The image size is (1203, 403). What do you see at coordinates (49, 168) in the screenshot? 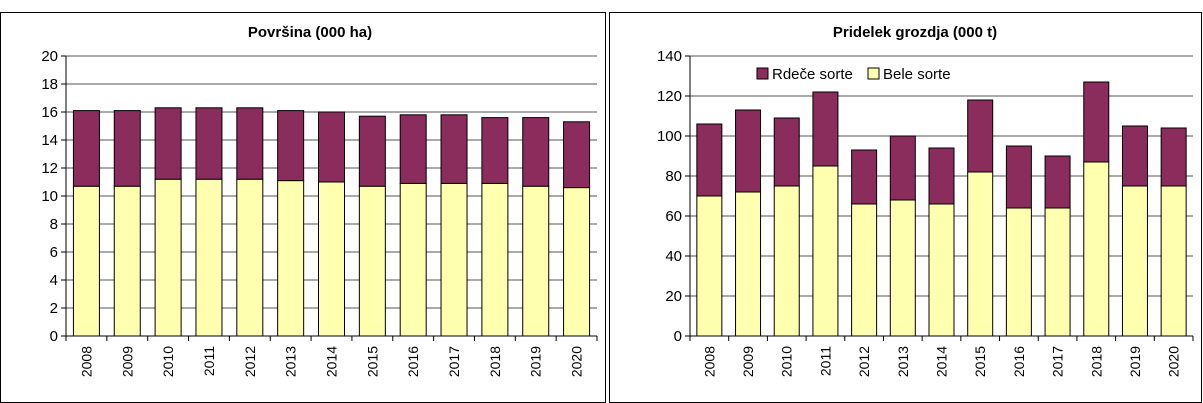
I see `y-tick-label: 12` at bounding box center [49, 168].